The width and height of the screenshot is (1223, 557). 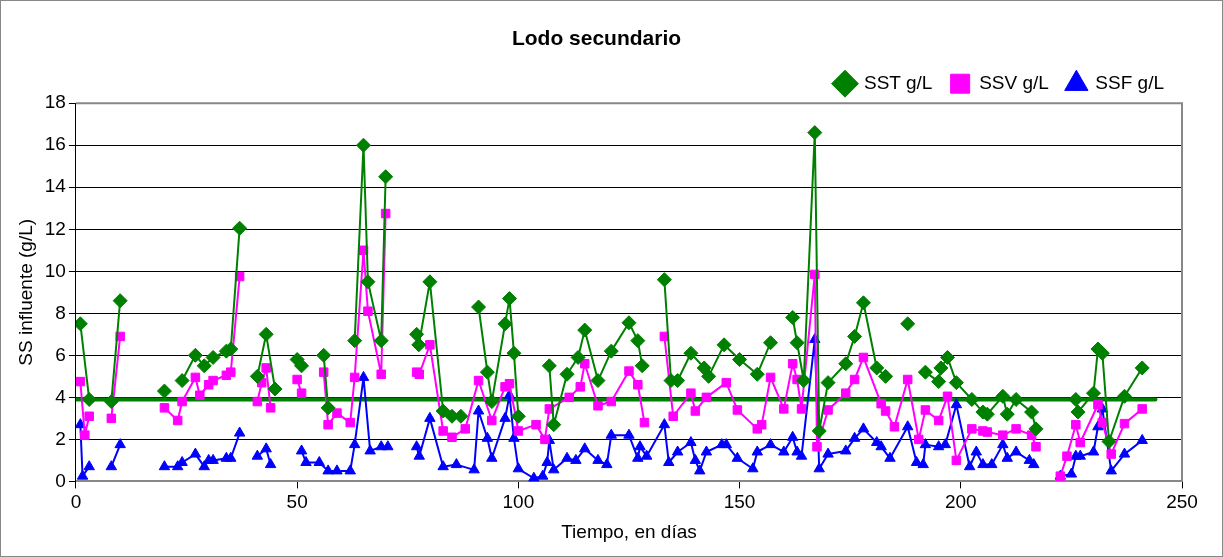 What do you see at coordinates (55, 144) in the screenshot?
I see `y-tick-label: 16` at bounding box center [55, 144].